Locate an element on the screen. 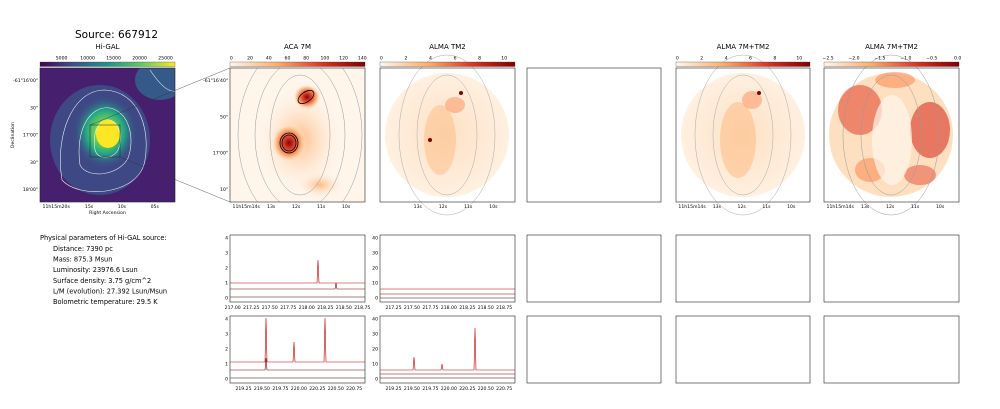 The width and height of the screenshot is (1000, 409). figure-title: Source: 667912 is located at coordinates (116, 35).